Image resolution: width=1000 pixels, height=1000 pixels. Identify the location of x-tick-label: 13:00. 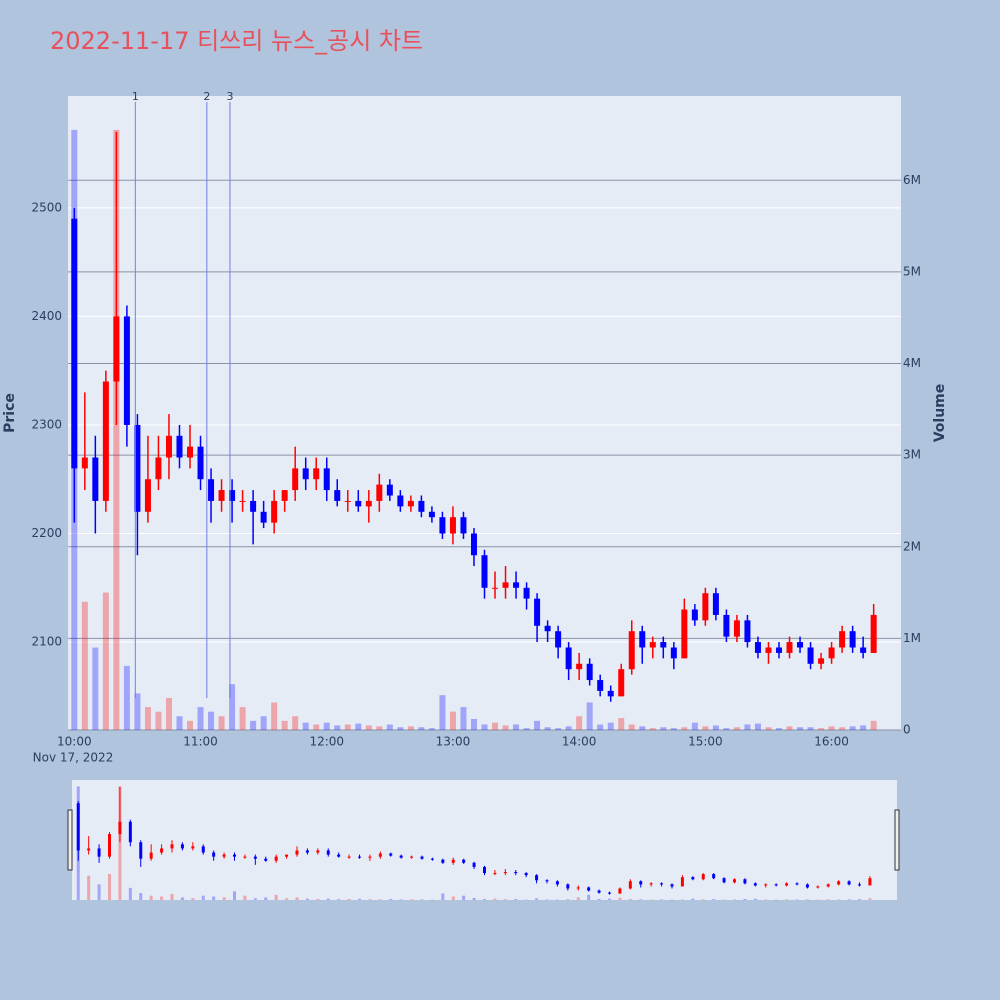
(453, 742).